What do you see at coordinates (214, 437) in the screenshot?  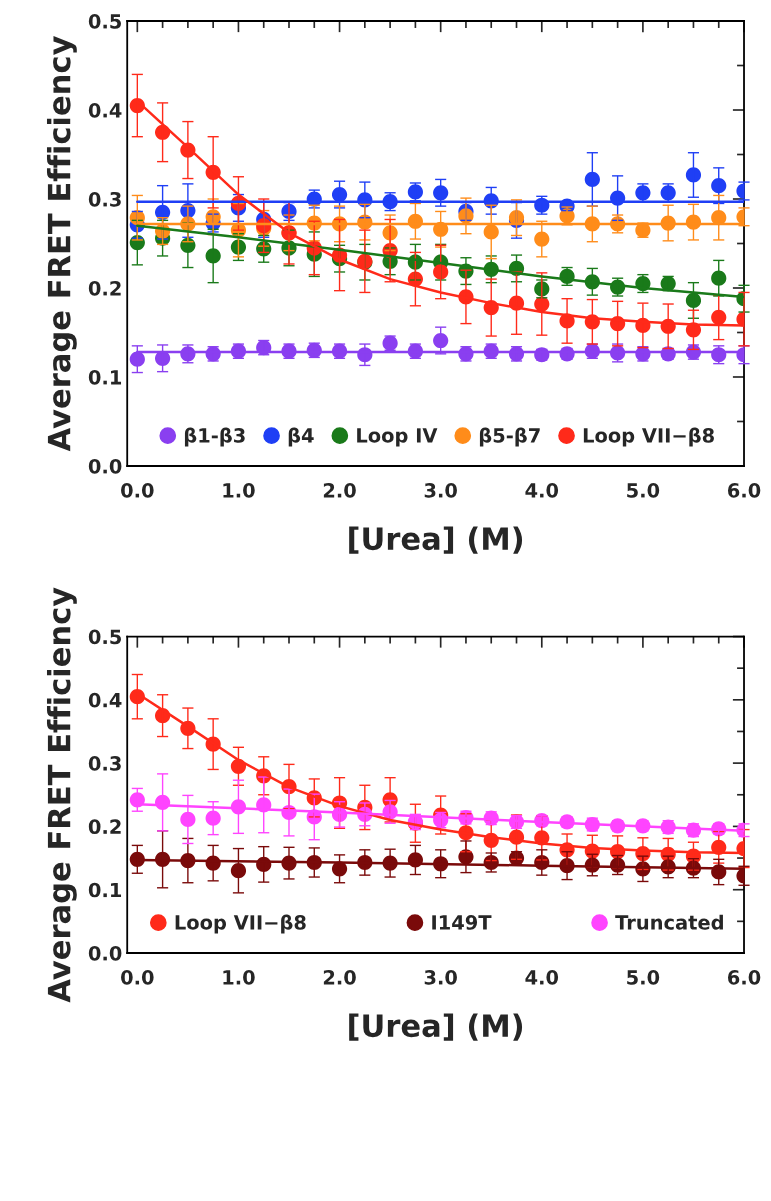 I see `legend-label: β1-β3` at bounding box center [214, 437].